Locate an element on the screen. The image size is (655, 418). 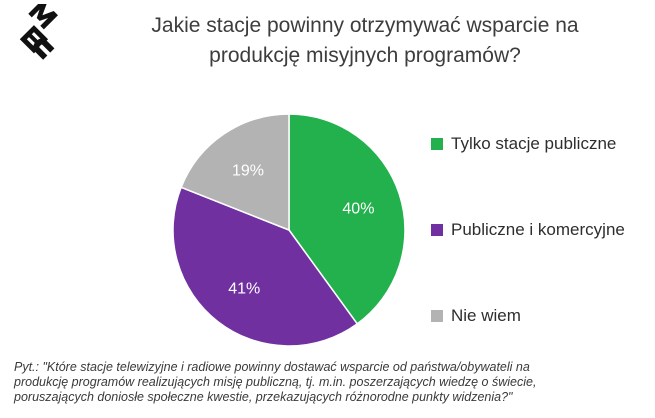
mec-logo is located at coordinates (38, 32).